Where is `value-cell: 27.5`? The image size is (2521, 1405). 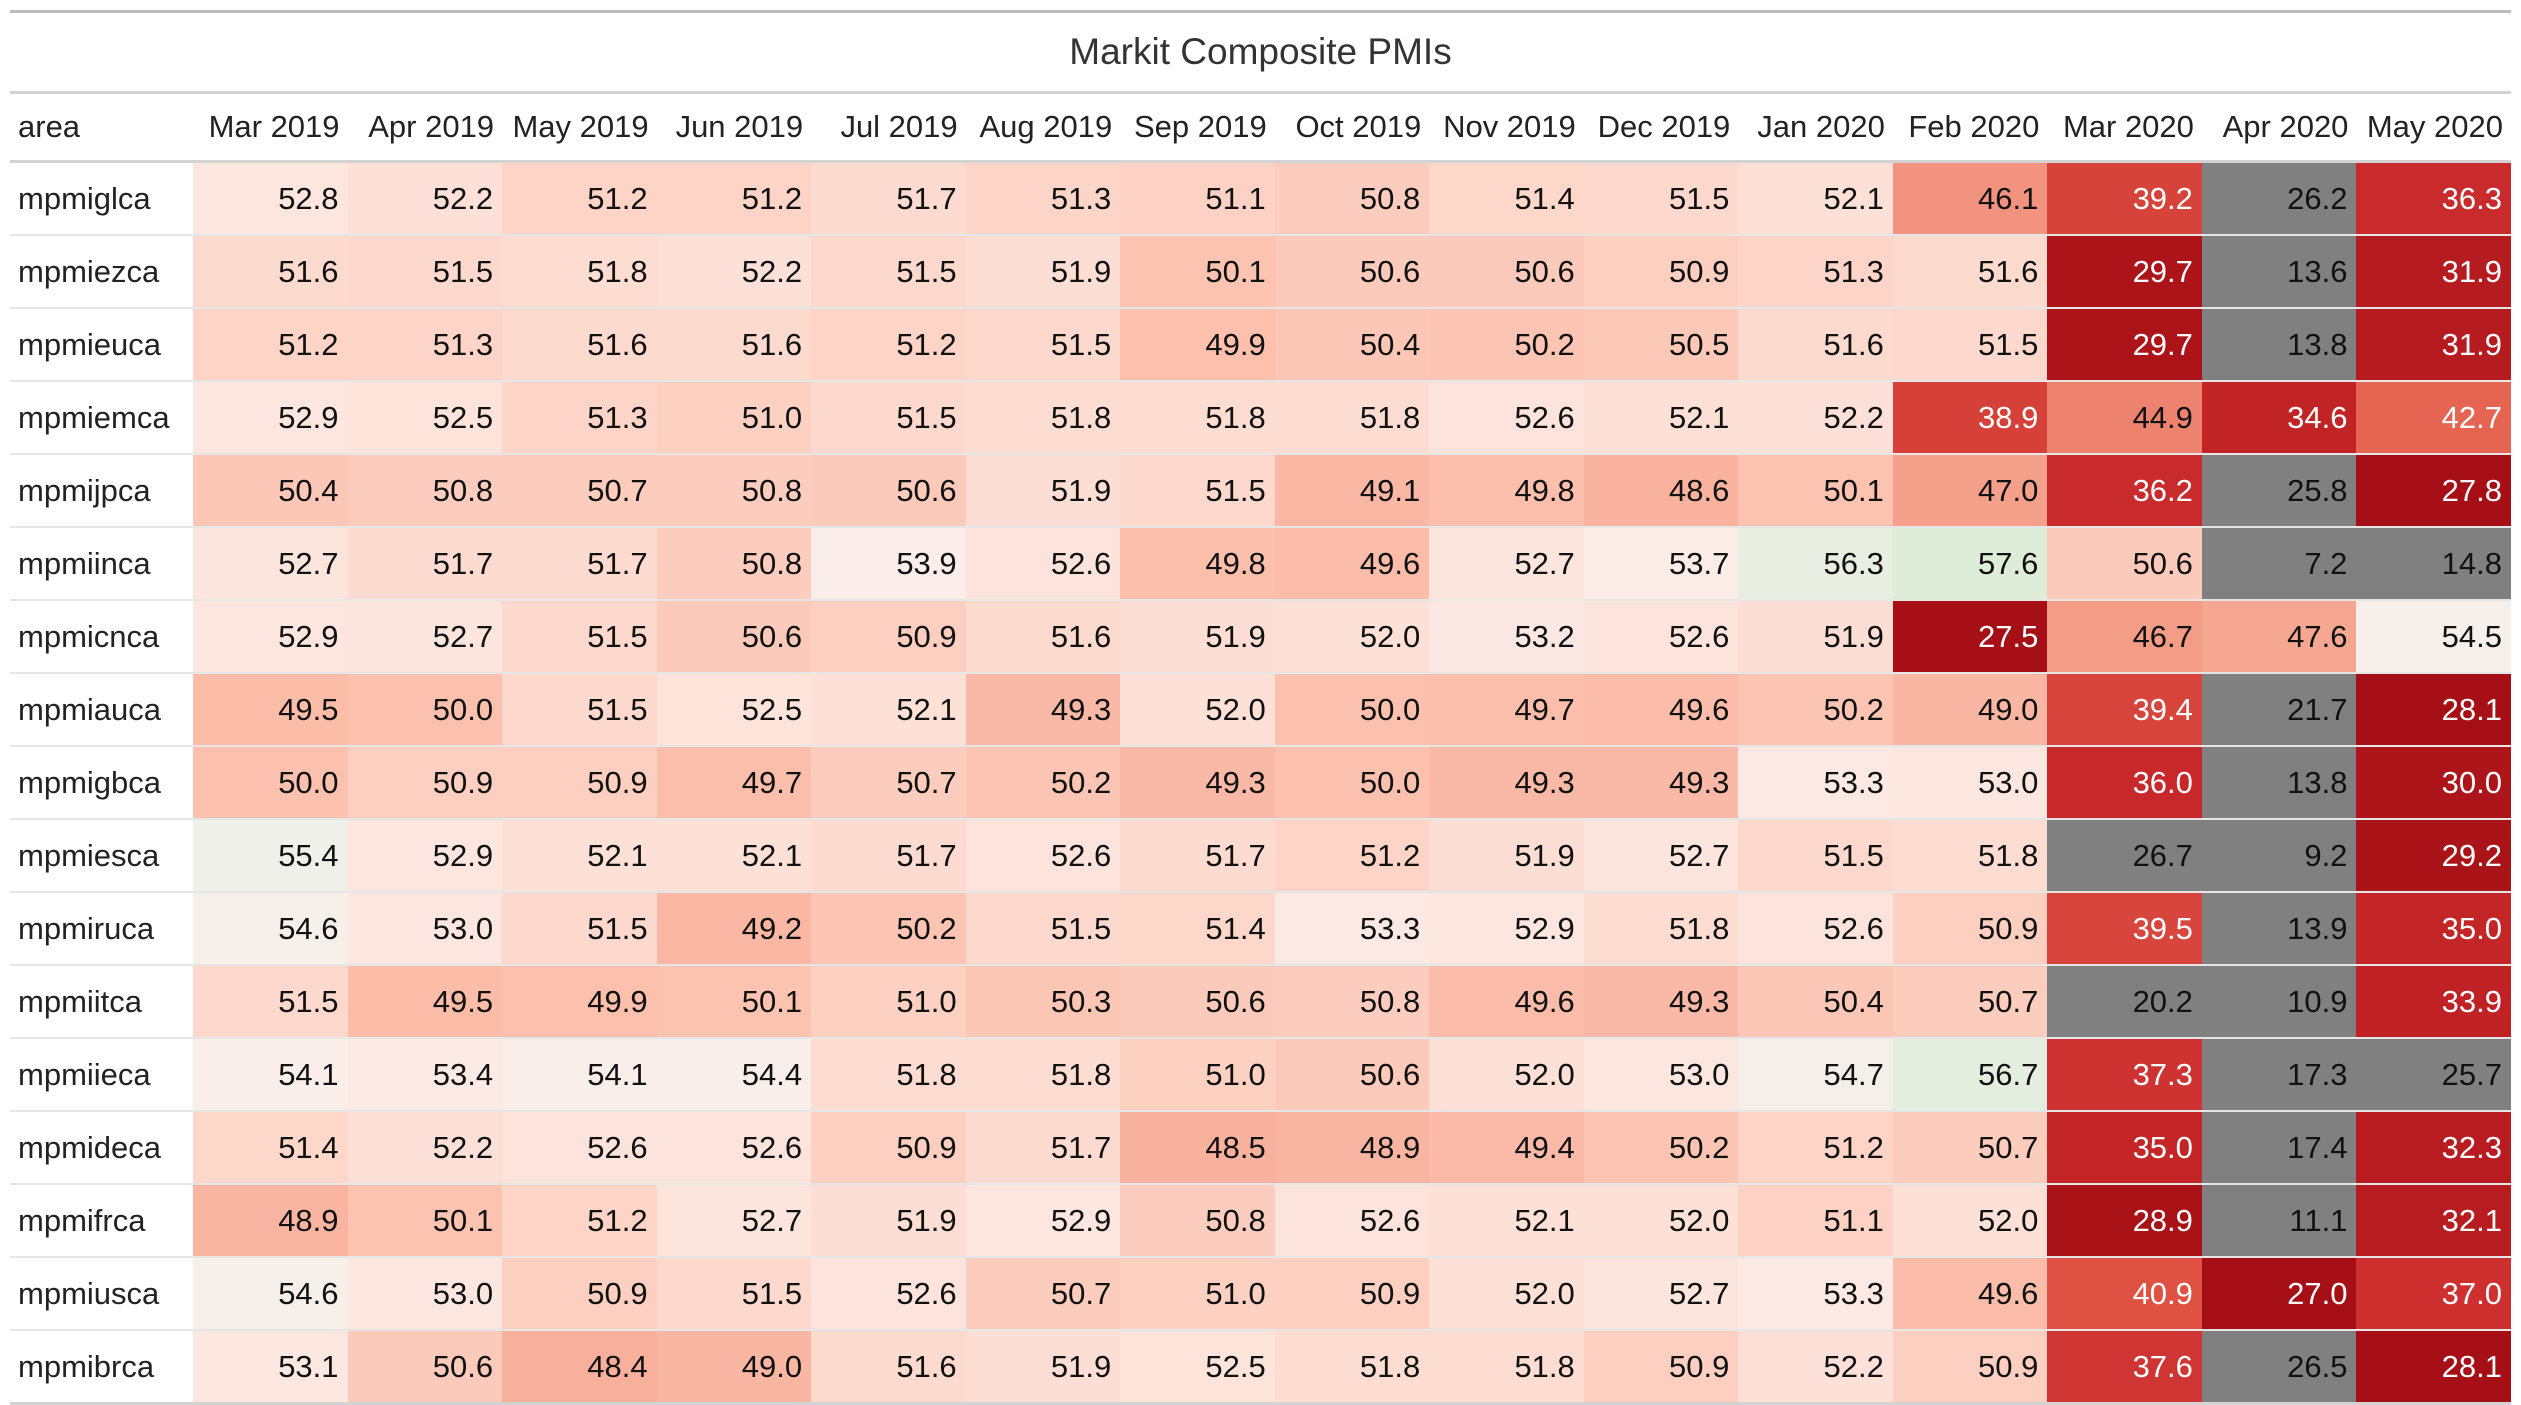
value-cell: 27.5 is located at coordinates (1970, 637).